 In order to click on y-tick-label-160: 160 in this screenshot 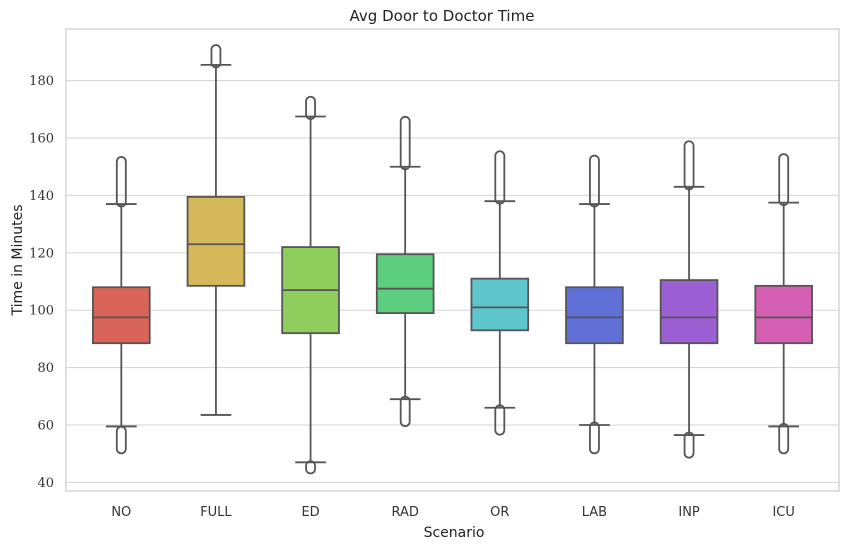, I will do `click(41, 139)`.